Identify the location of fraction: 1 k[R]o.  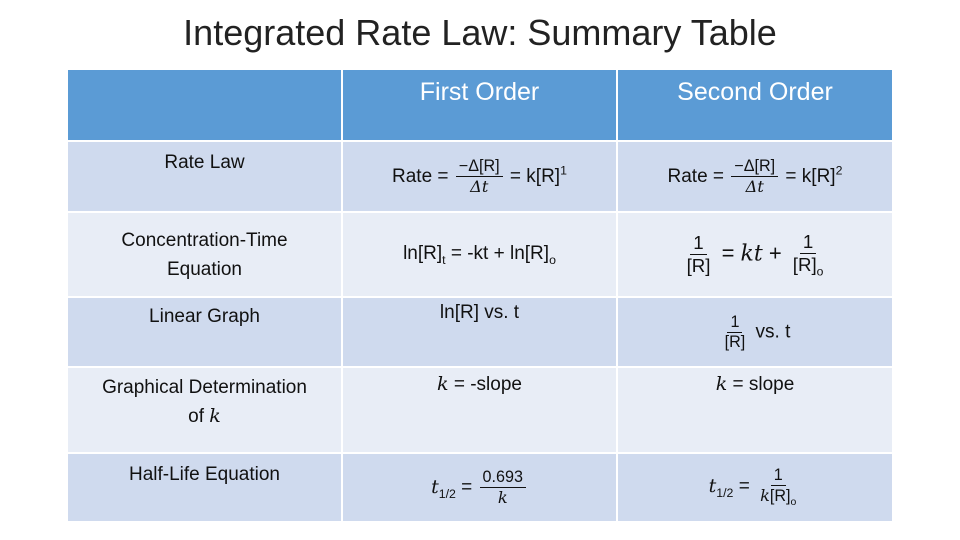
(778, 487).